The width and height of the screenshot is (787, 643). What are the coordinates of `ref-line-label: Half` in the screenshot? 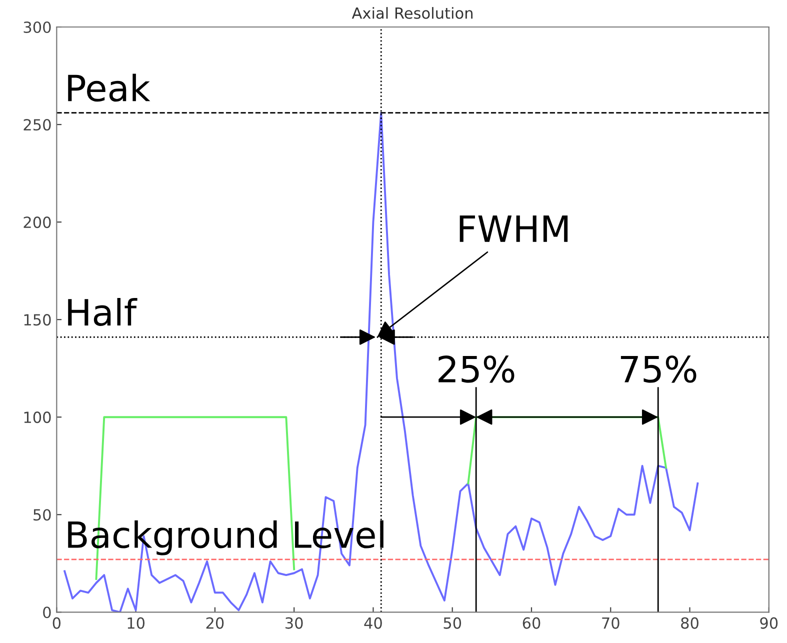 It's located at (103, 312).